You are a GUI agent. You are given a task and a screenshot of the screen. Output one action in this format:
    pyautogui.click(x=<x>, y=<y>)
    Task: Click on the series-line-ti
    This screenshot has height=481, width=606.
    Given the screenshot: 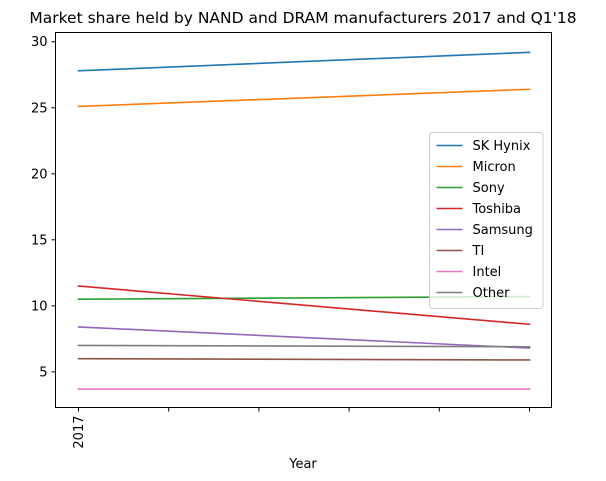 What is the action you would take?
    pyautogui.click(x=304, y=359)
    